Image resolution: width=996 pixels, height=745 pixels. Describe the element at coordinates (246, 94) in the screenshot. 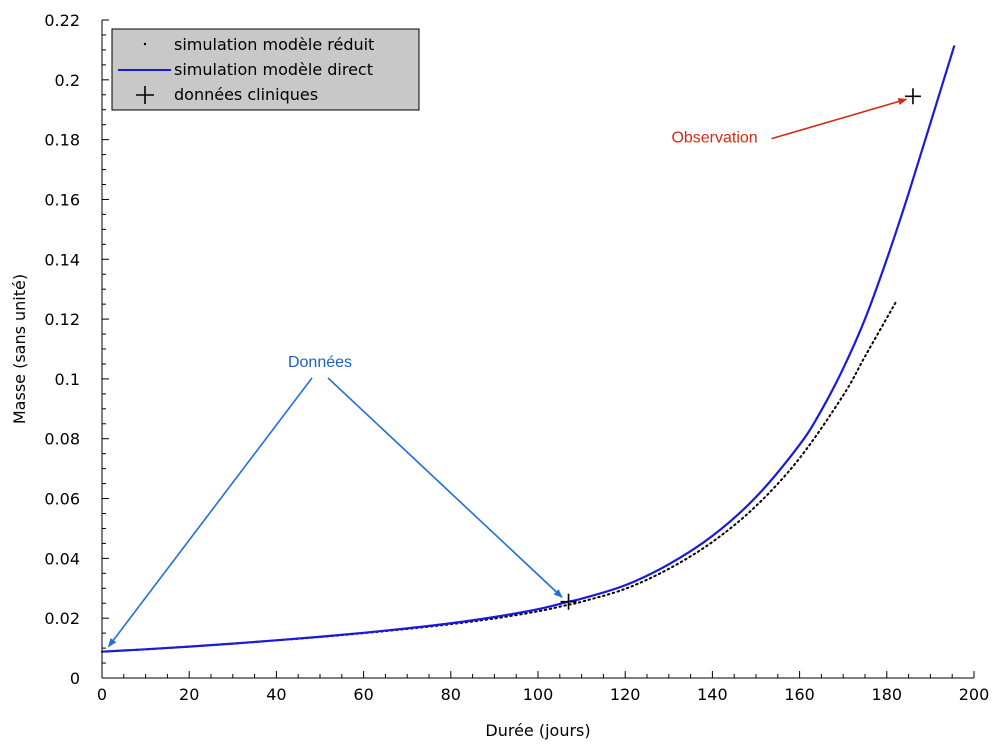

I see `legend-label-clinical: données cliniques` at that location.